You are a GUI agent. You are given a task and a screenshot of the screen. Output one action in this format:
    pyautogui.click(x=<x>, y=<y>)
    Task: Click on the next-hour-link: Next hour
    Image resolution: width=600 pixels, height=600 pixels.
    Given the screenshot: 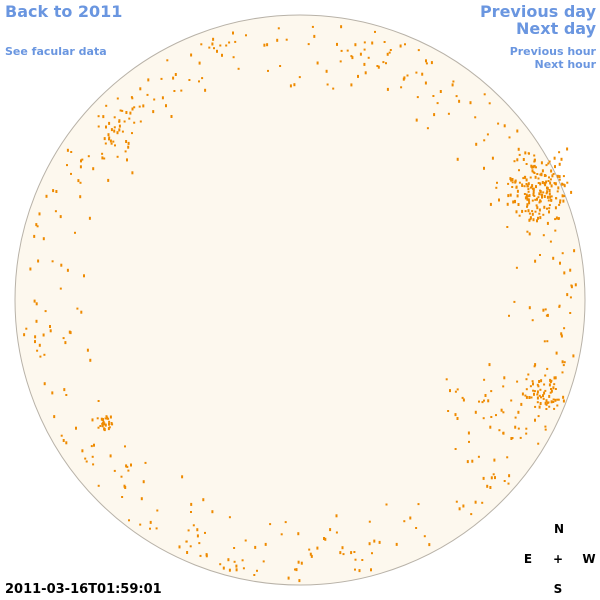 What is the action you would take?
    pyautogui.click(x=565, y=64)
    